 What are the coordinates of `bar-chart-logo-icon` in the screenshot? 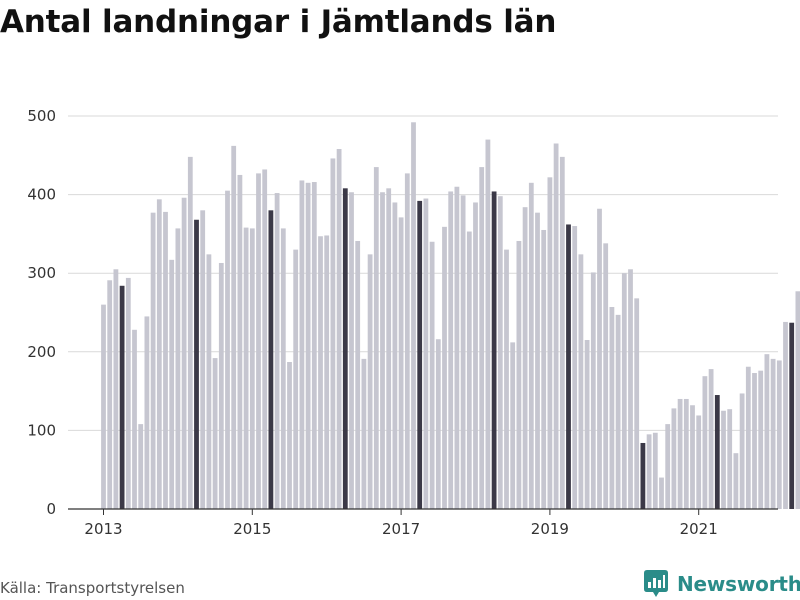 It's located at (656, 583).